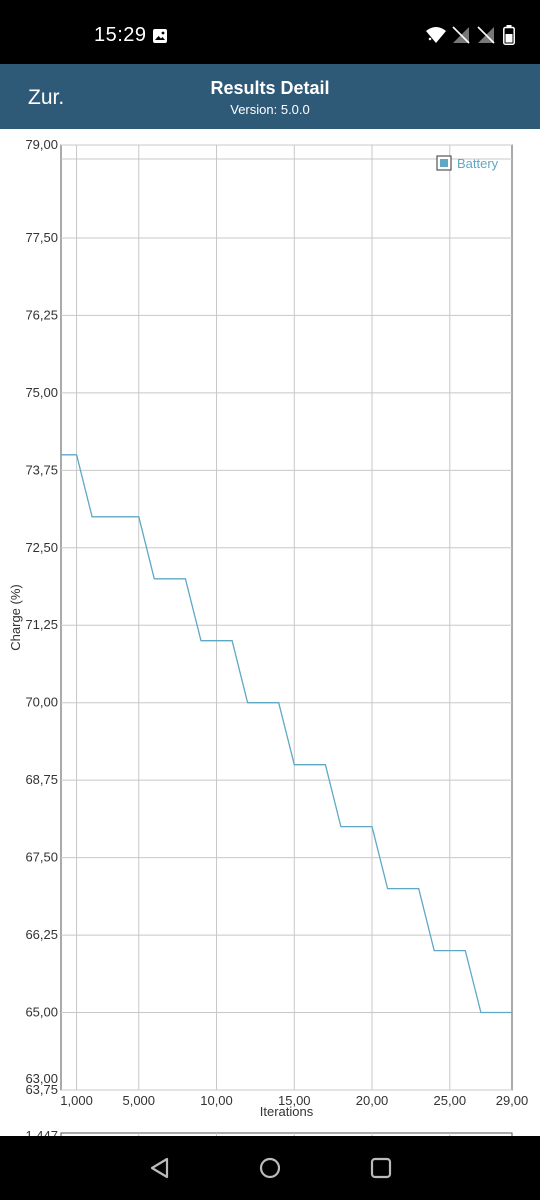 Image resolution: width=540 pixels, height=1200 pixels. I want to click on x-tick-label: 15,00, so click(294, 1100).